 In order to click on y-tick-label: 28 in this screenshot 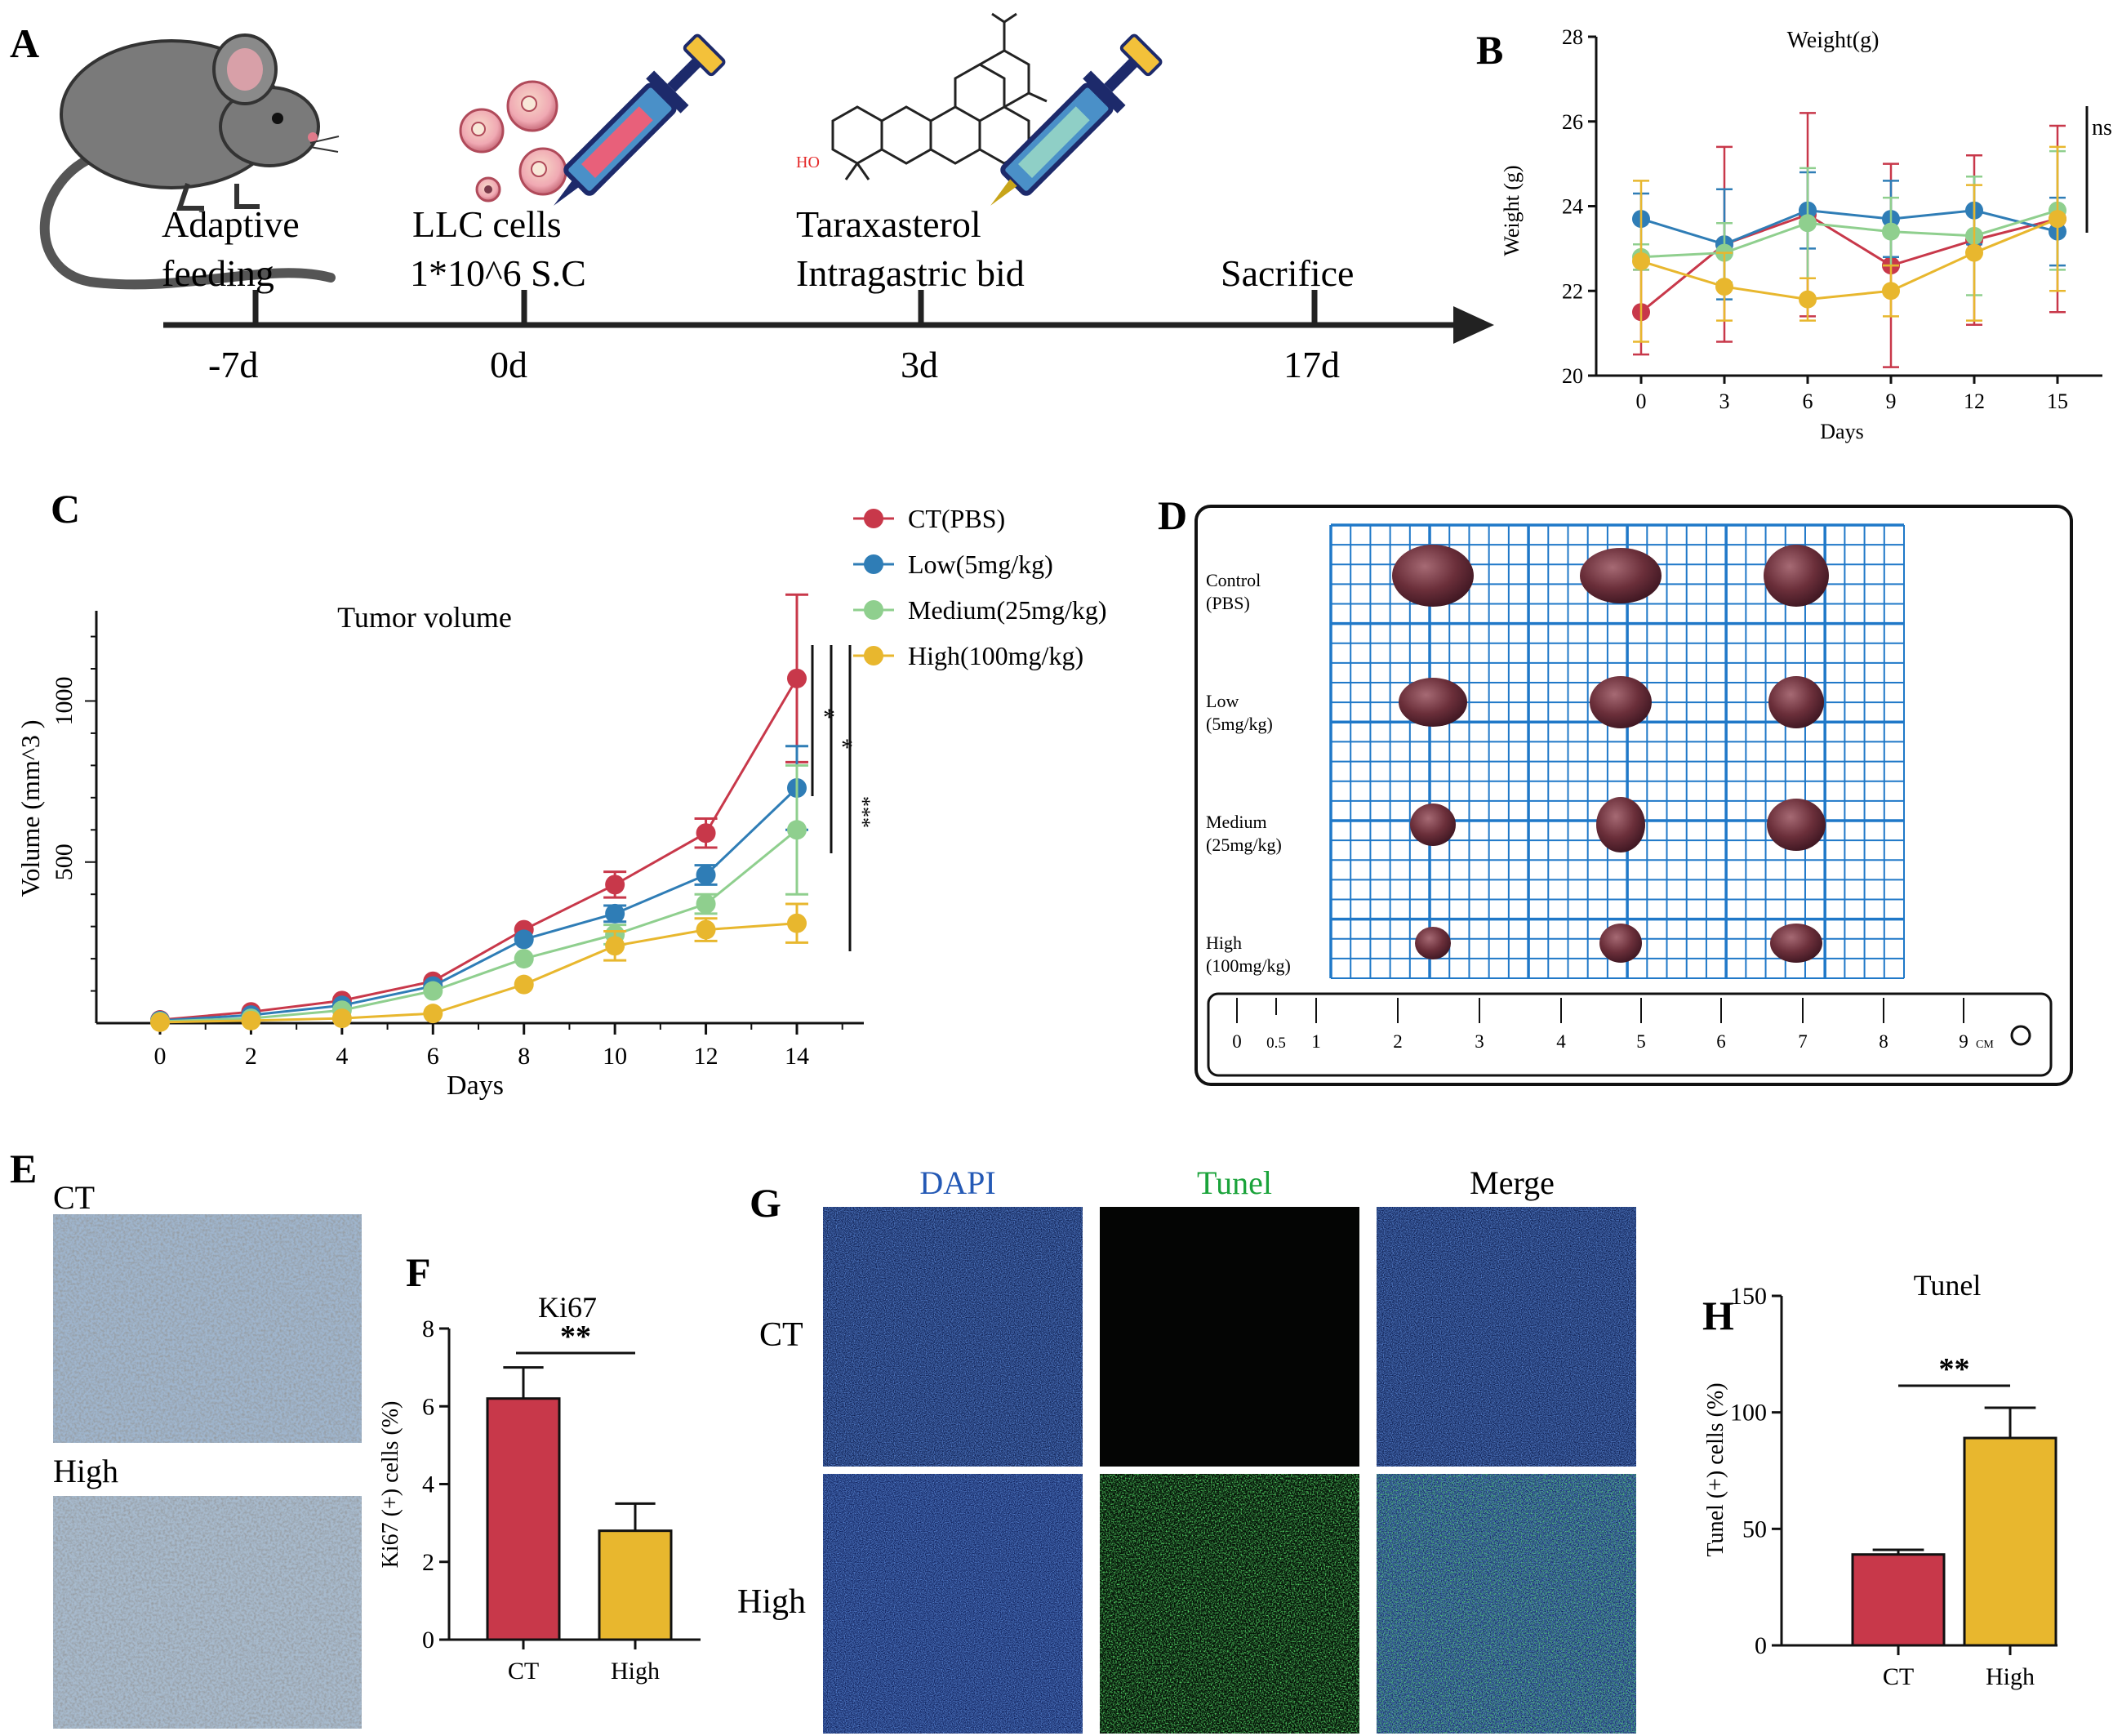, I will do `click(1572, 37)`.